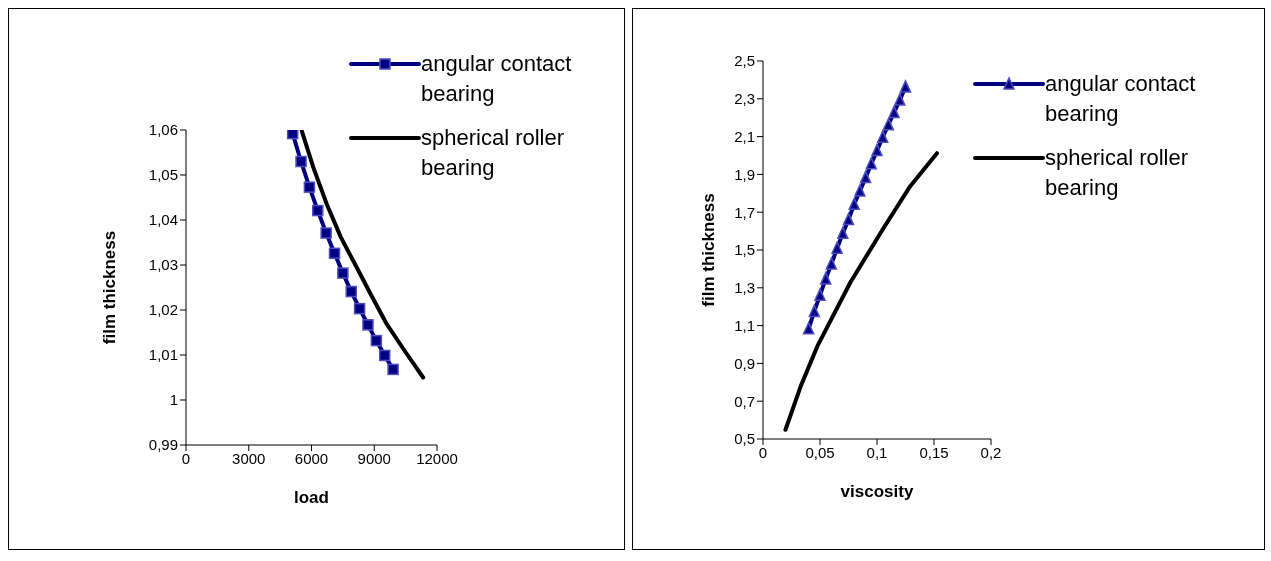 The width and height of the screenshot is (1271, 561). I want to click on y-tick-label: 2,1, so click(744, 136).